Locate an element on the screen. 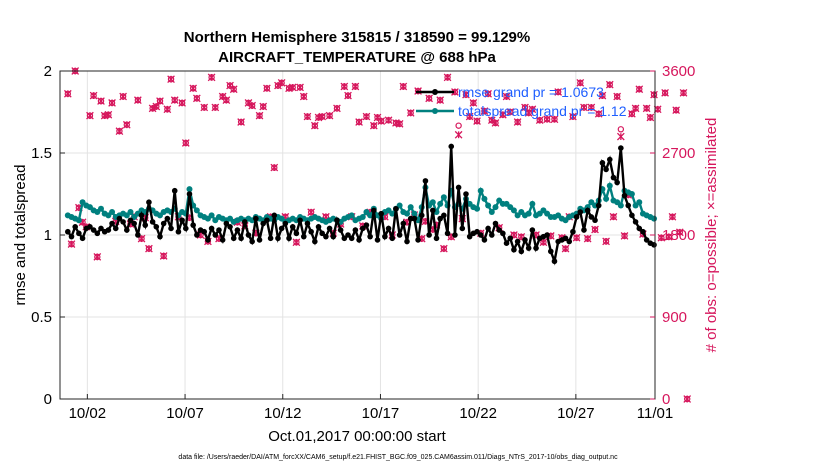 The width and height of the screenshot is (830, 470). x-tick-label: 10/12 is located at coordinates (283, 413).